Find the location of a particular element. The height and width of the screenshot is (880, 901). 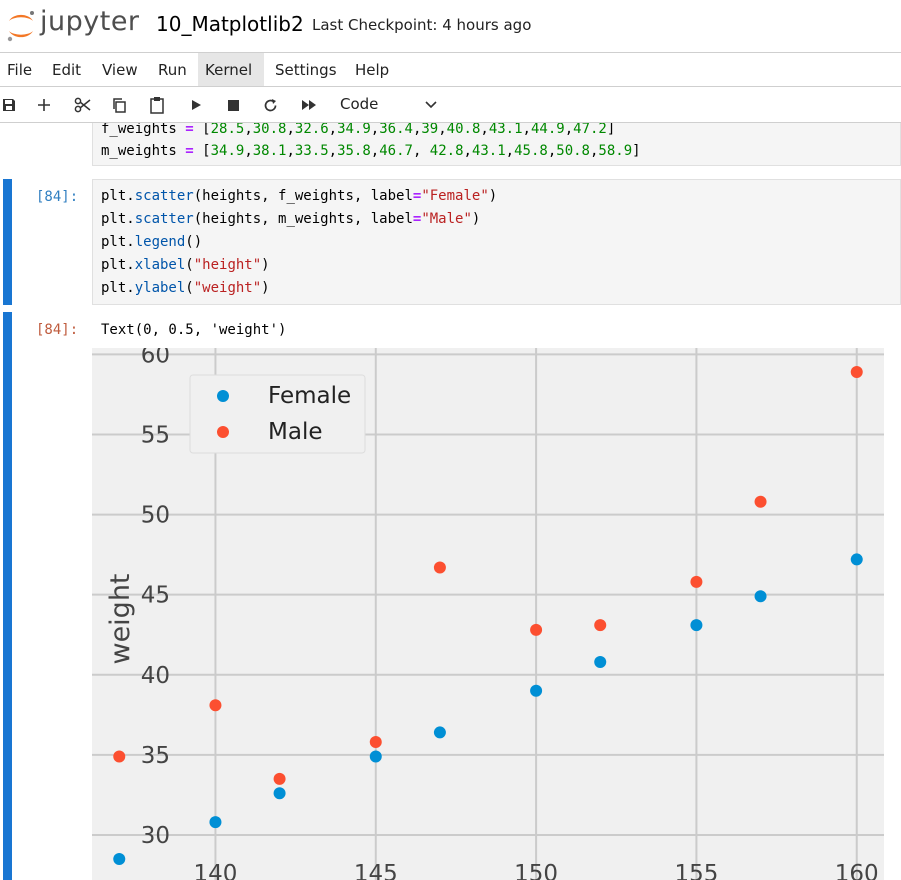

cut-icon is located at coordinates (83, 105).